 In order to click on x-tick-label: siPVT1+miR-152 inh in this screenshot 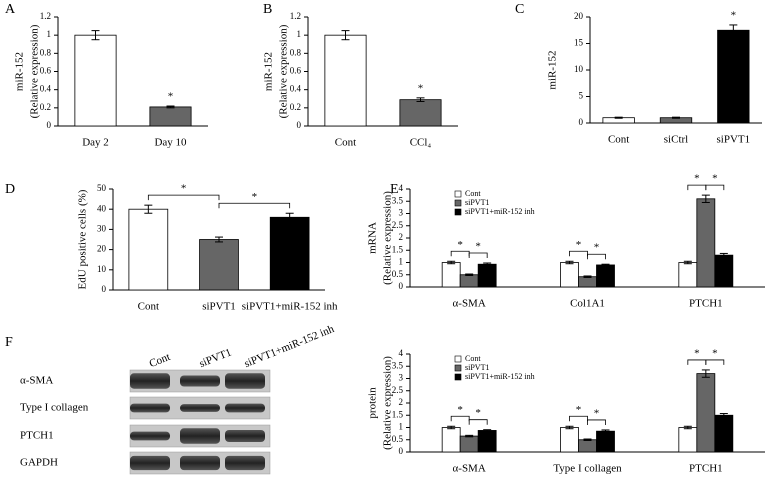, I will do `click(290, 307)`.